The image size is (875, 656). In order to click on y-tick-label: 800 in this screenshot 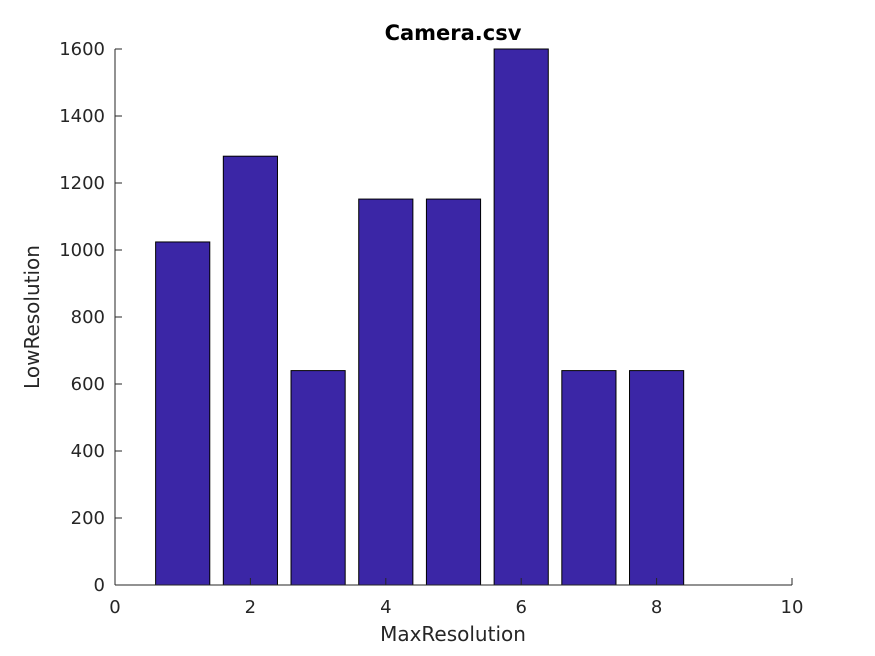, I will do `click(88, 317)`.